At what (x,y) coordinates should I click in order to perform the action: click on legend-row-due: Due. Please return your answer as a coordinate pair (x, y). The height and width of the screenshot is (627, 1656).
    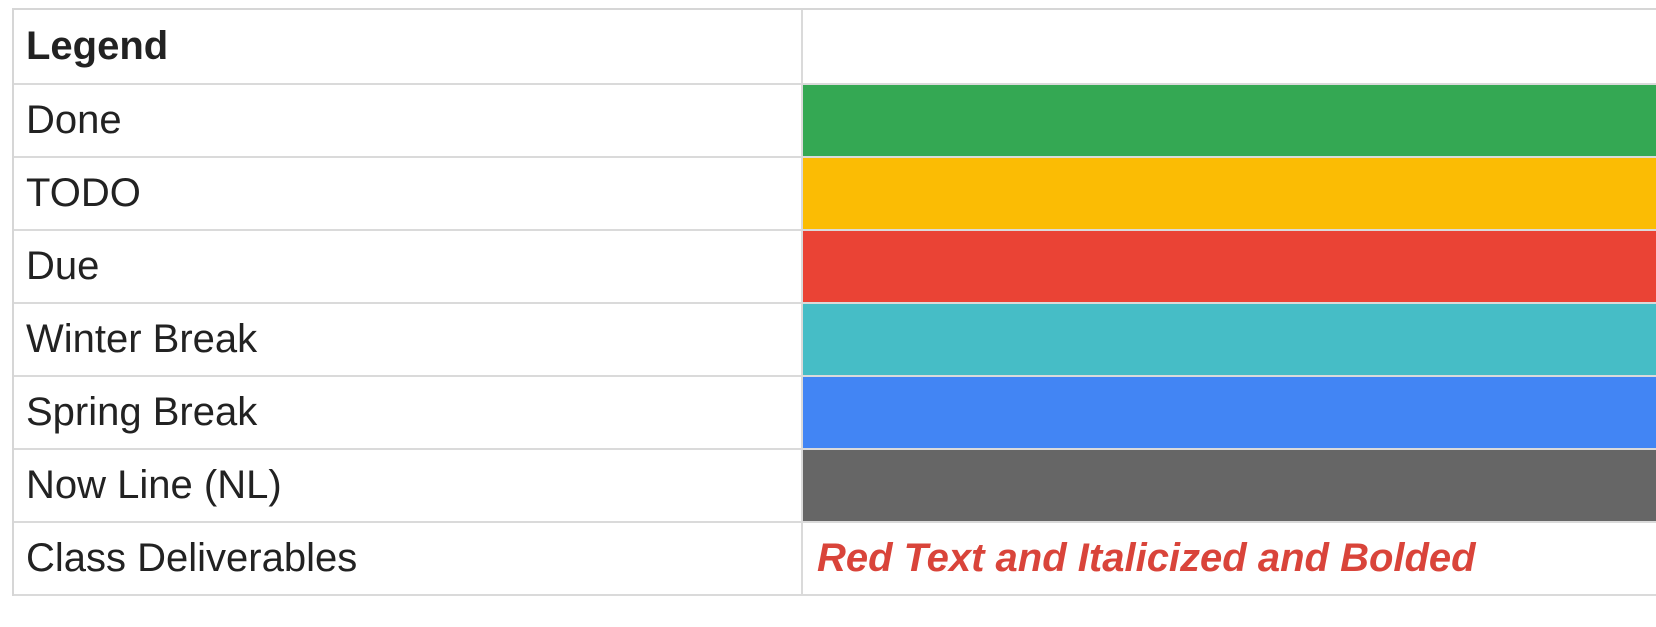
    Looking at the image, I should click on (835, 267).